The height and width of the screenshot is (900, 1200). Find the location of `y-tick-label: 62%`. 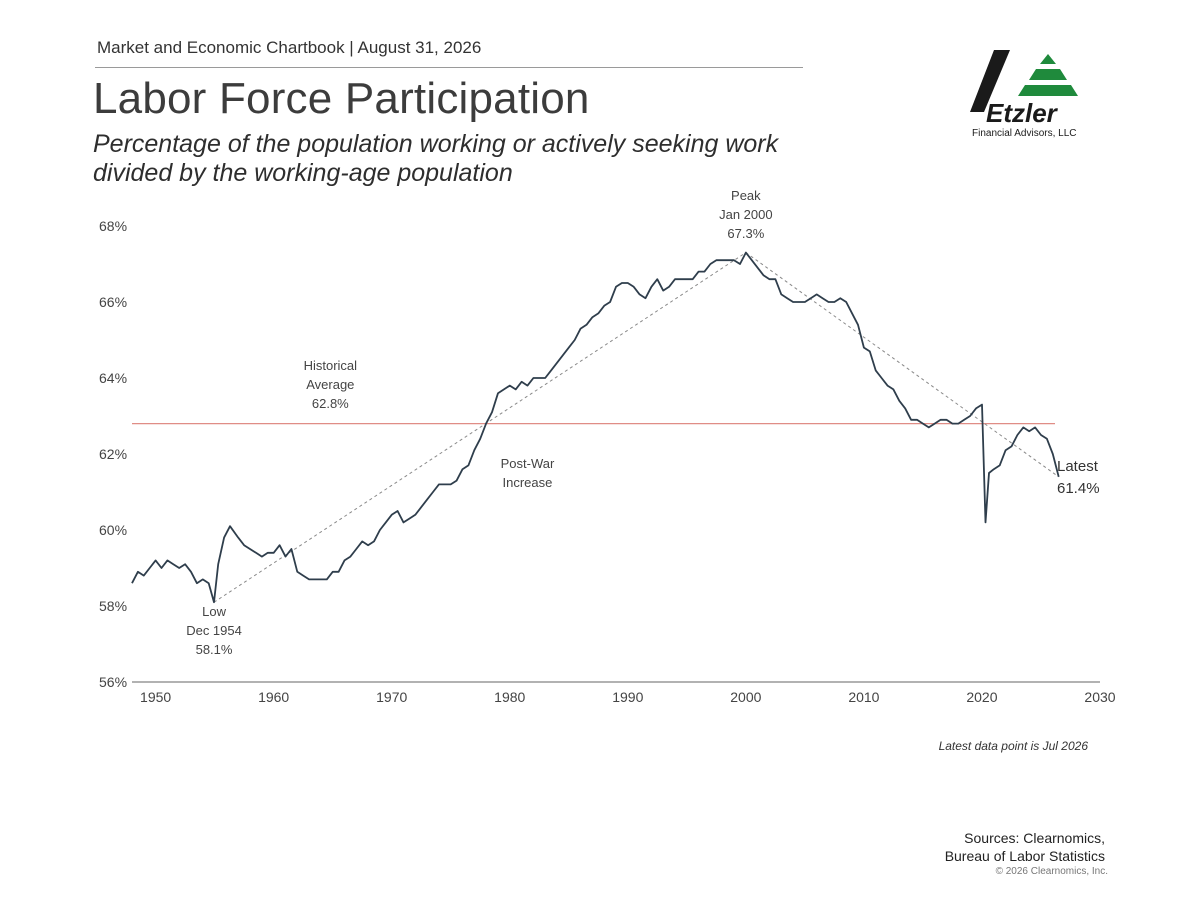

y-tick-label: 62% is located at coordinates (113, 454).